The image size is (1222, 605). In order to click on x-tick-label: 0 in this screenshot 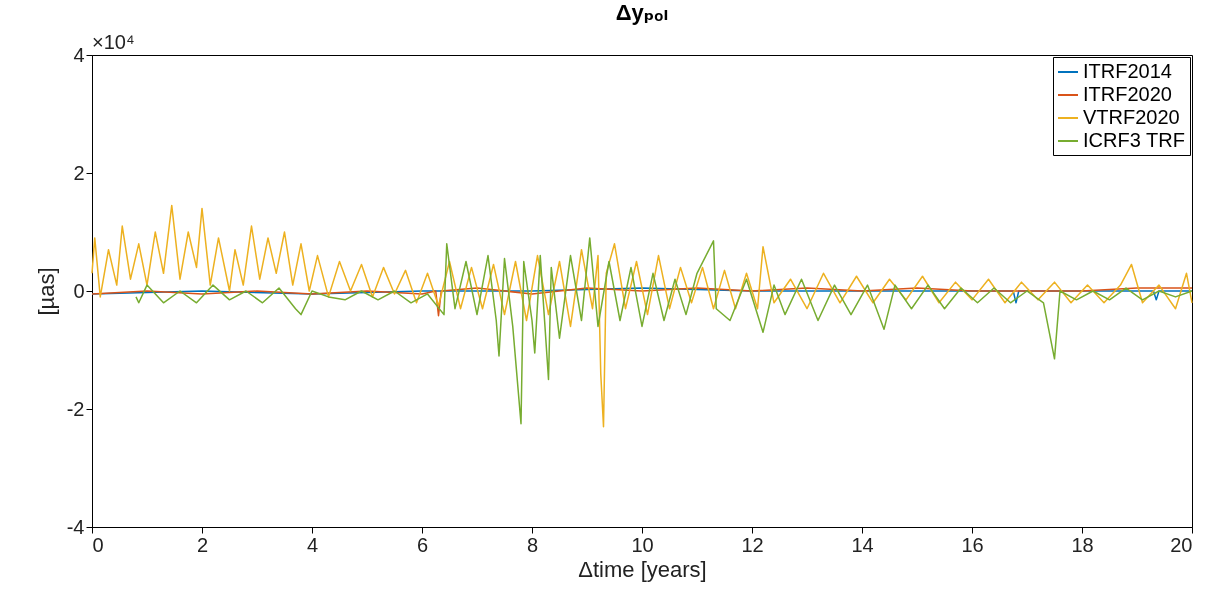, I will do `click(98, 544)`.